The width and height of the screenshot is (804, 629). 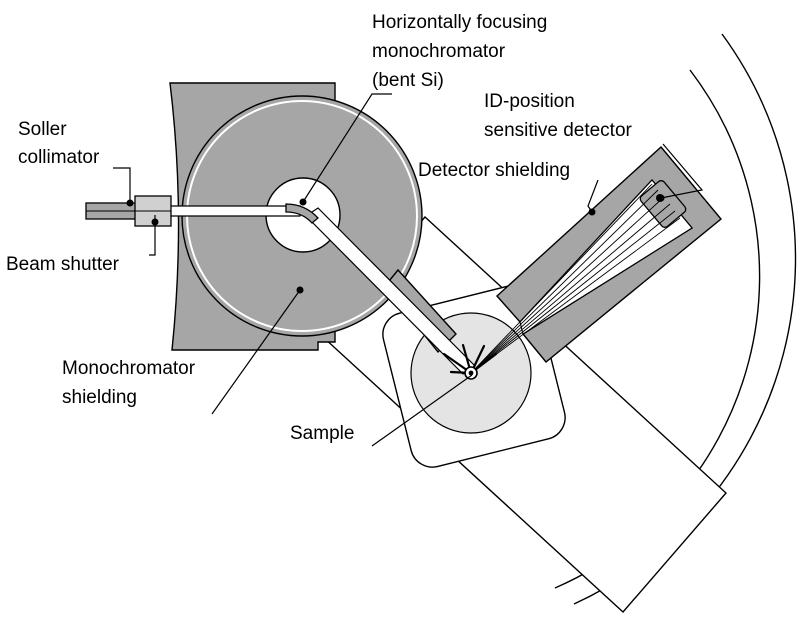 What do you see at coordinates (529, 101) in the screenshot?
I see `label-psd-1: ID-position` at bounding box center [529, 101].